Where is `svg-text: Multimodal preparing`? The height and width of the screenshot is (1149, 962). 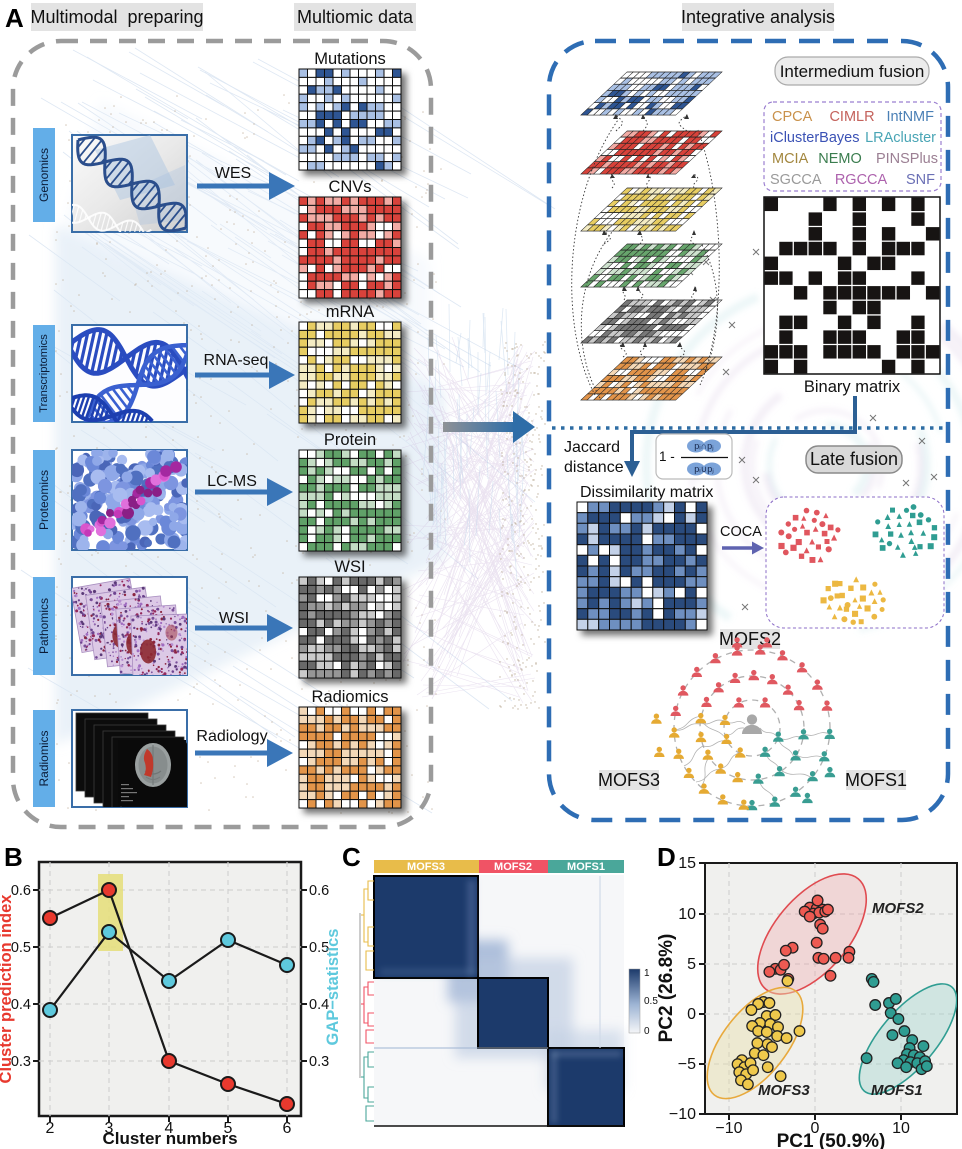
svg-text: Multimodal preparing is located at coordinates (116, 17).